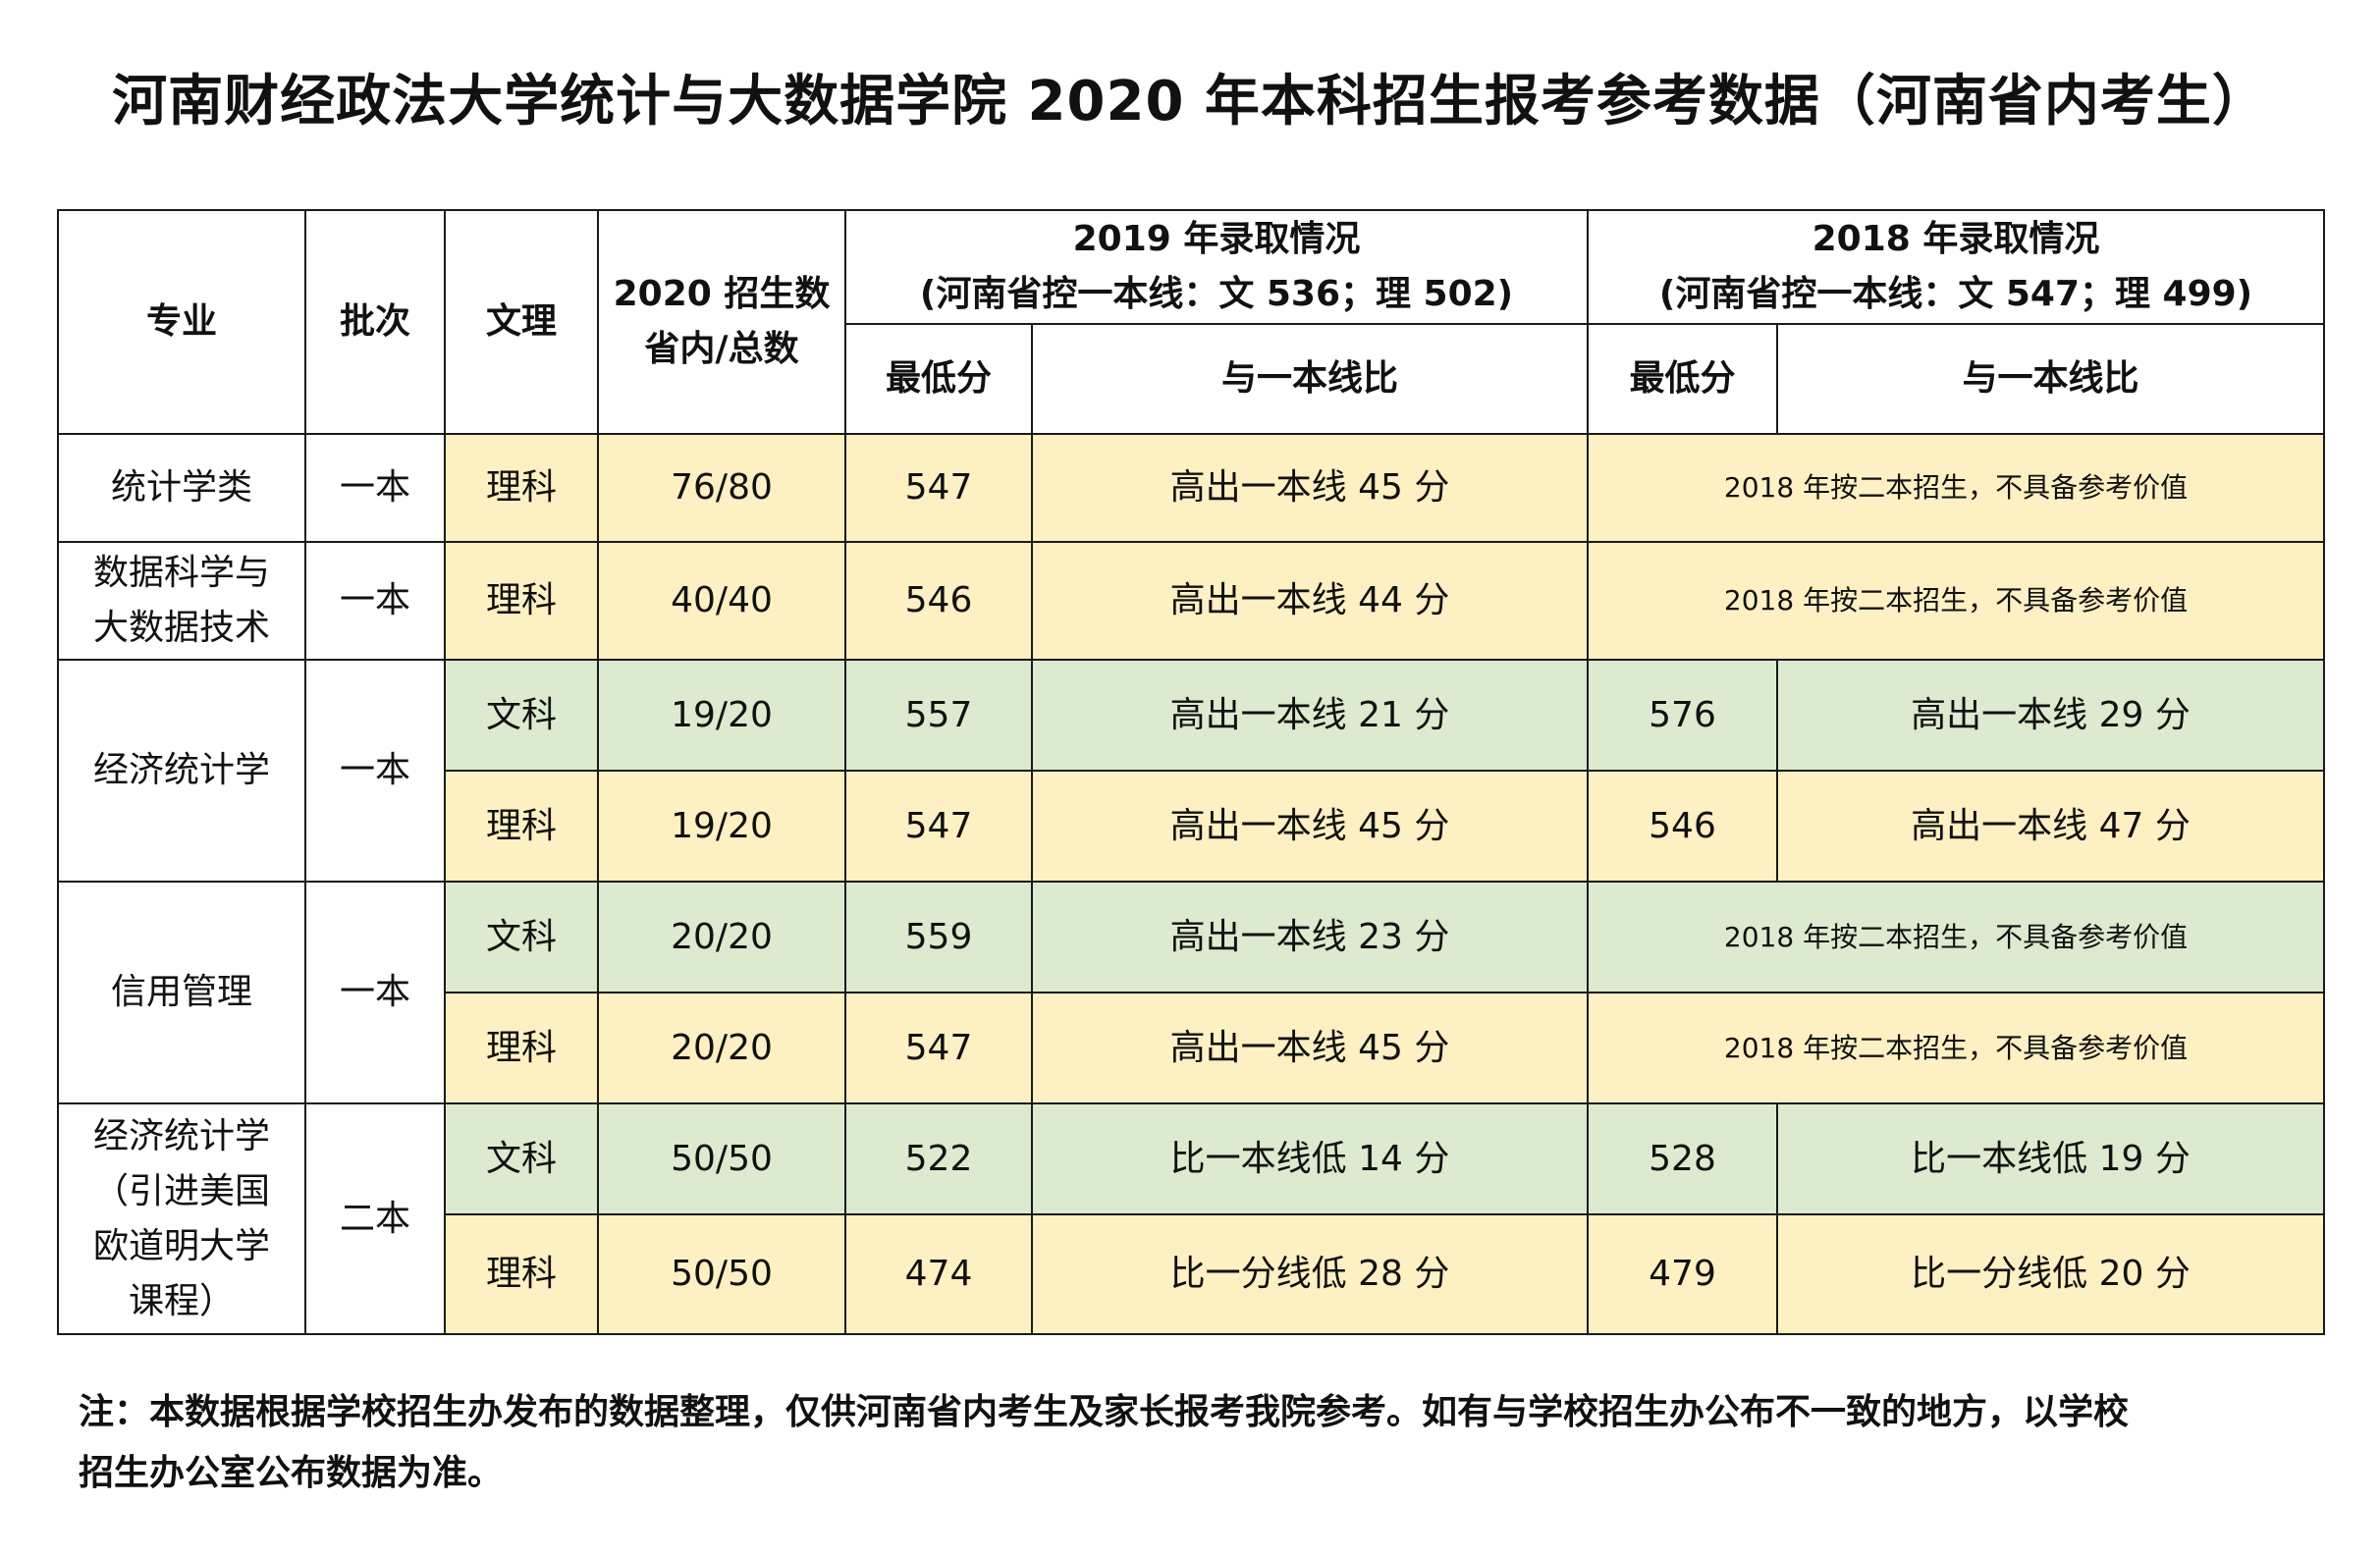 The height and width of the screenshot is (1557, 2380). Describe the element at coordinates (1956, 267) in the screenshot. I see `header-2018: 2018 年录取情况 (河南省控一本线：文 547；理 499)` at that location.